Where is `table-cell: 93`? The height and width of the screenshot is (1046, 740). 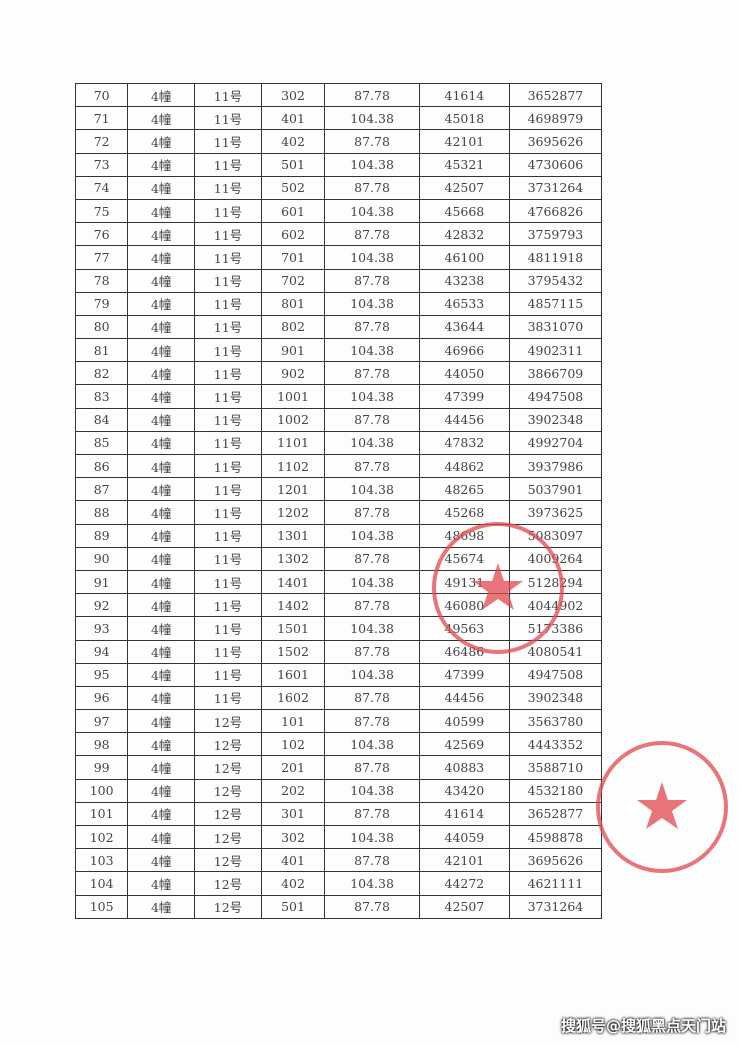 table-cell: 93 is located at coordinates (101, 628).